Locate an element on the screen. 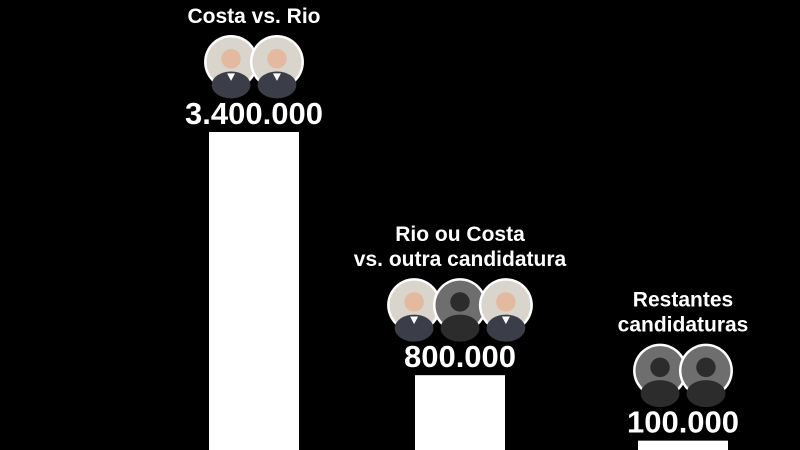 The image size is (800, 450). value-label: 3.400.000 is located at coordinates (254, 113).